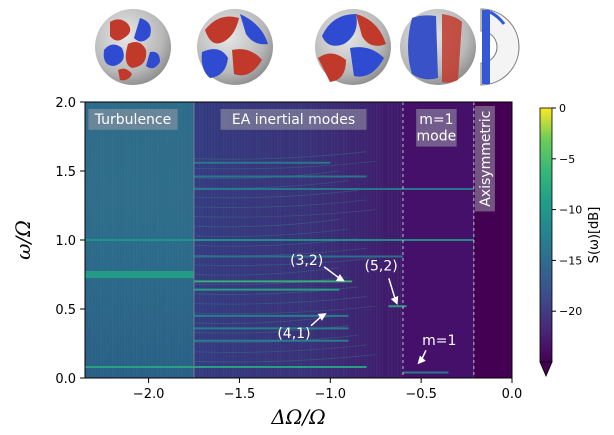  I want to click on cross-section-image, so click(500, 47).